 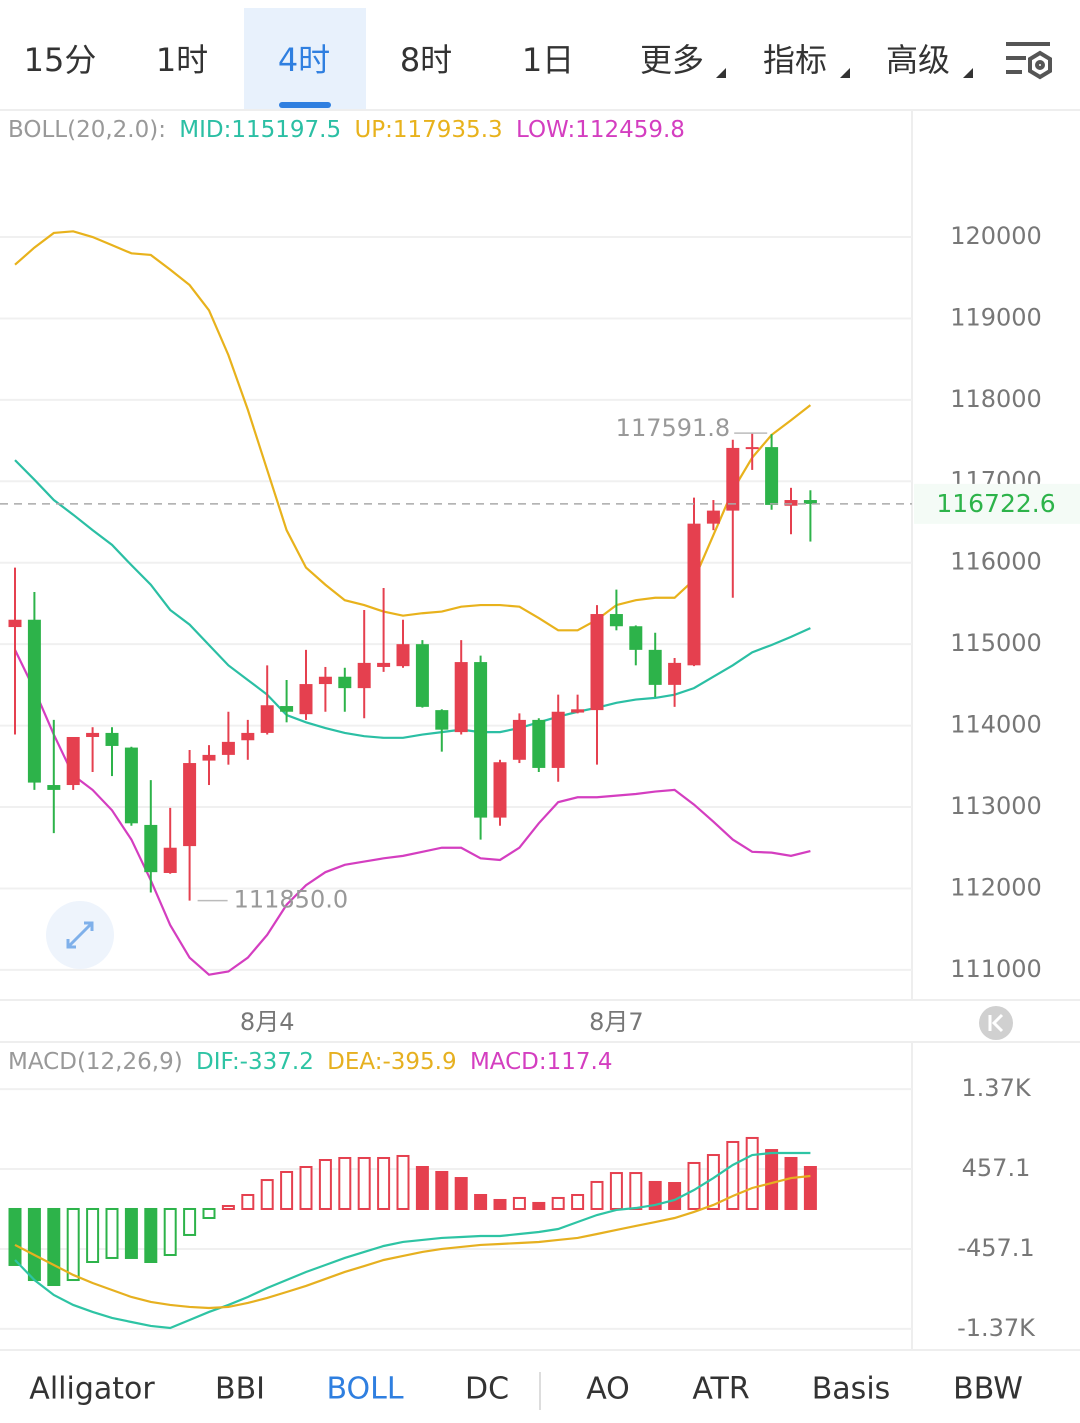 What do you see at coordinates (1029, 61) in the screenshot?
I see `settings-icon` at bounding box center [1029, 61].